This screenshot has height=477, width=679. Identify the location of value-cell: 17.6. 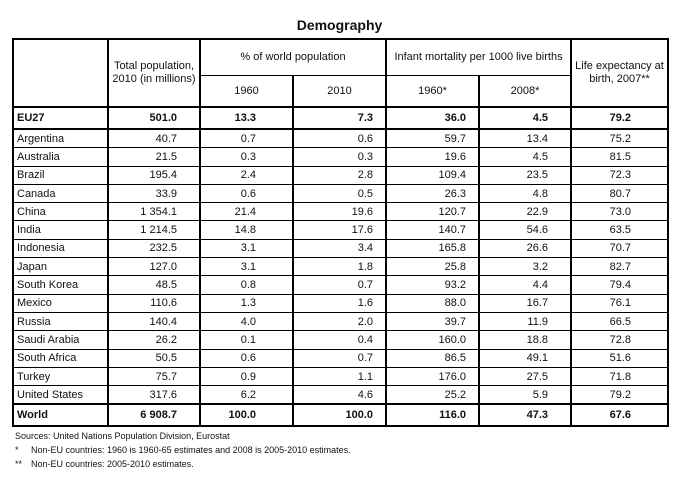
(339, 230).